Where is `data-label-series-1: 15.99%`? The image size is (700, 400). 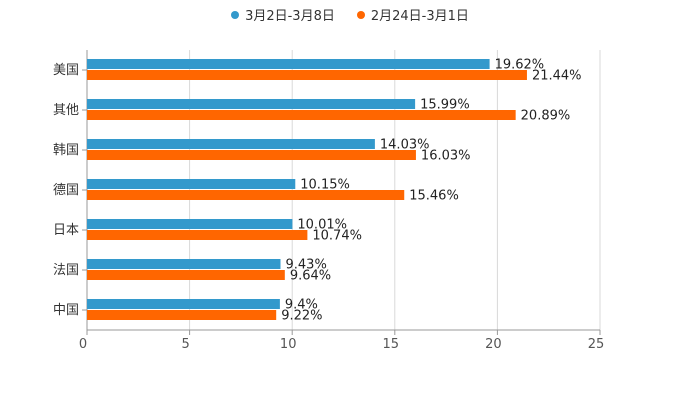 data-label-series-1: 15.99% is located at coordinates (445, 105).